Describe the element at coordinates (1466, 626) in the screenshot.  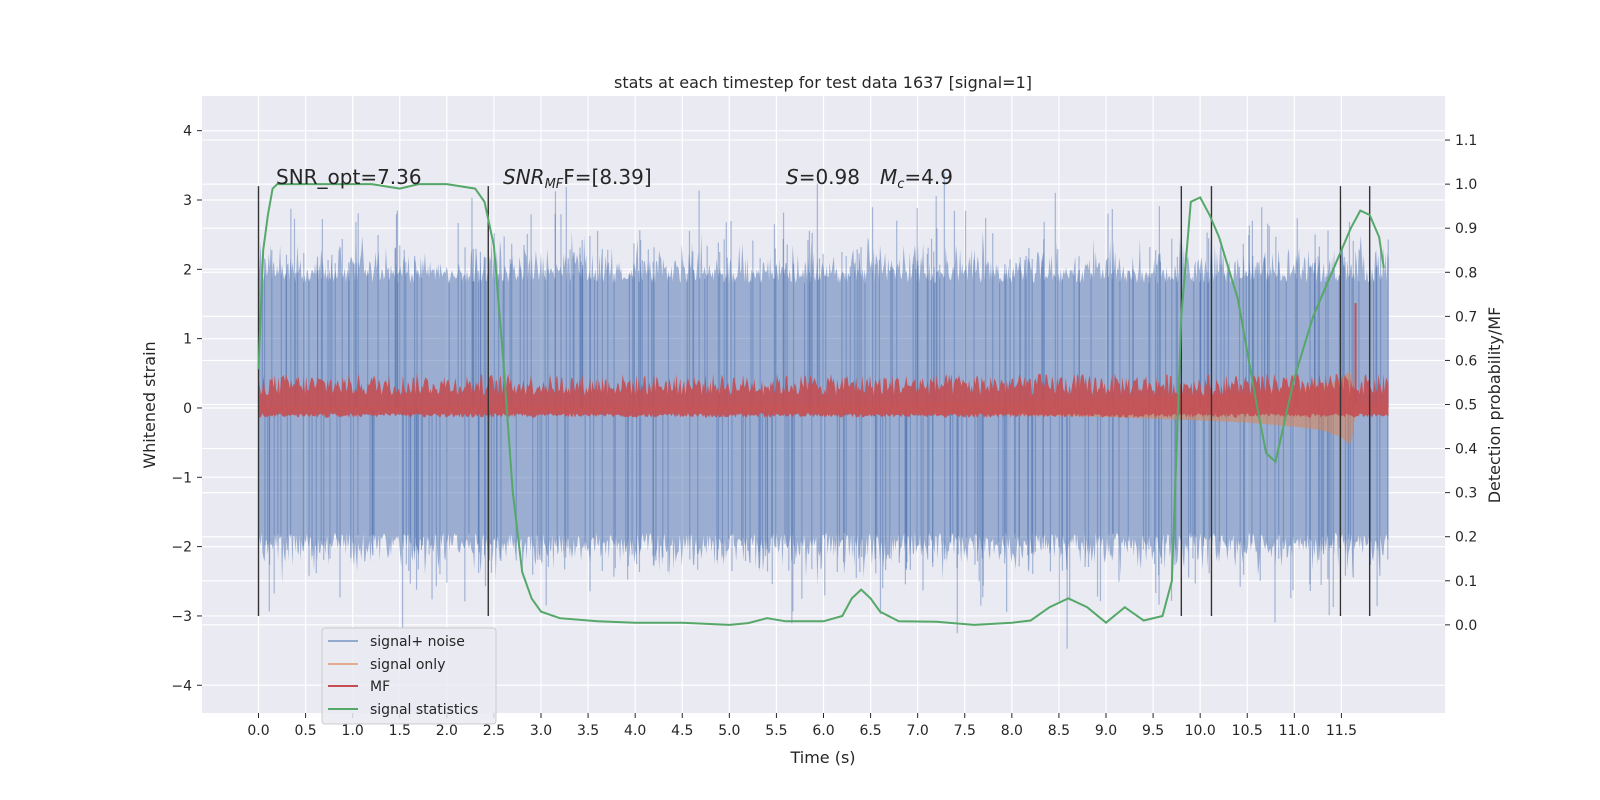
I see `y-right-tick-label: 0.0` at that location.